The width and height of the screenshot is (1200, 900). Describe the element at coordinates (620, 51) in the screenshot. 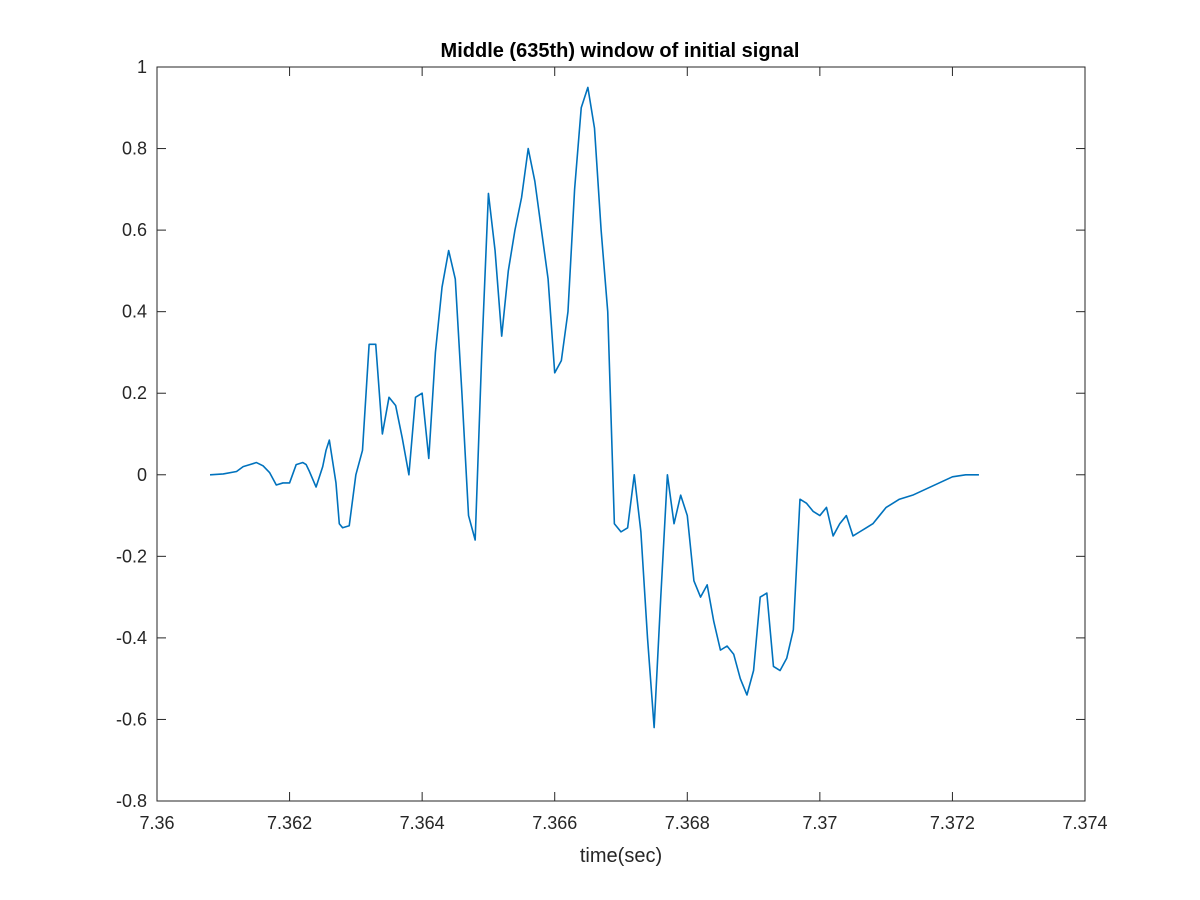

I see `chart-title: Middle (635th) window of initial signal` at that location.